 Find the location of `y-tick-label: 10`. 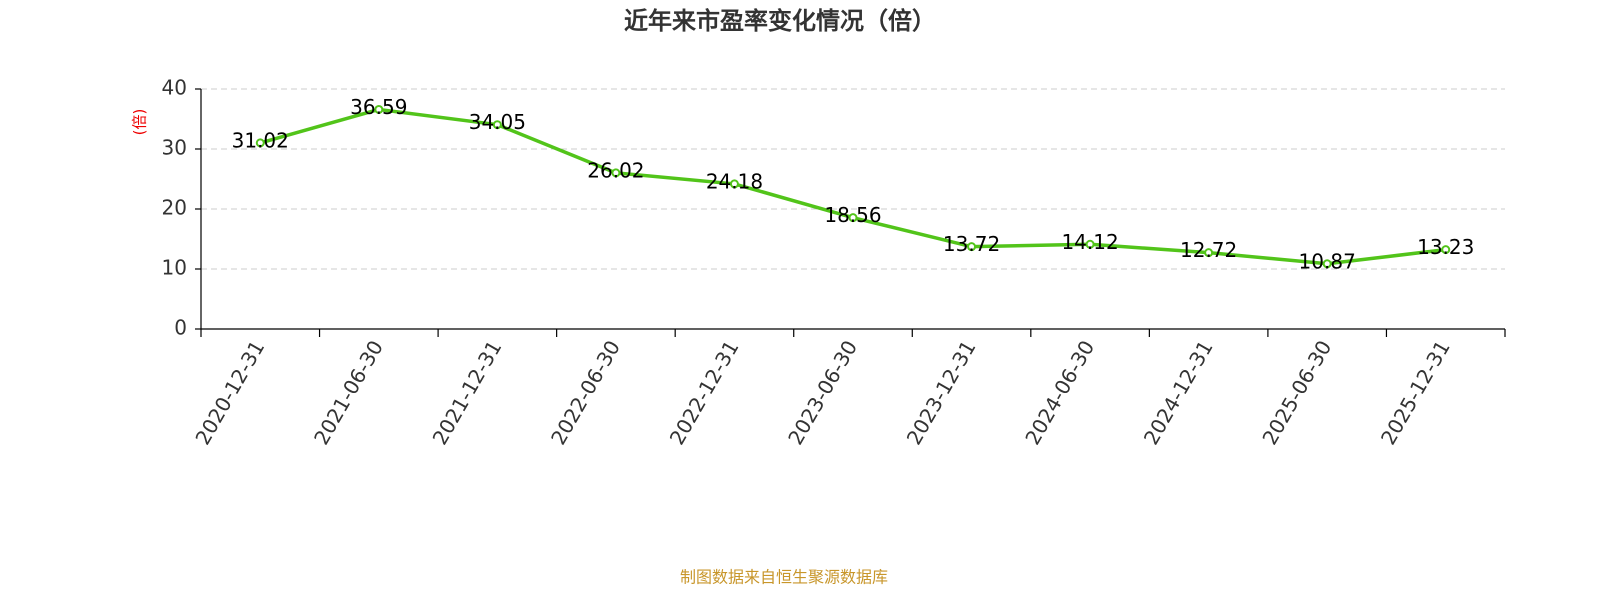

y-tick-label: 10 is located at coordinates (174, 268).